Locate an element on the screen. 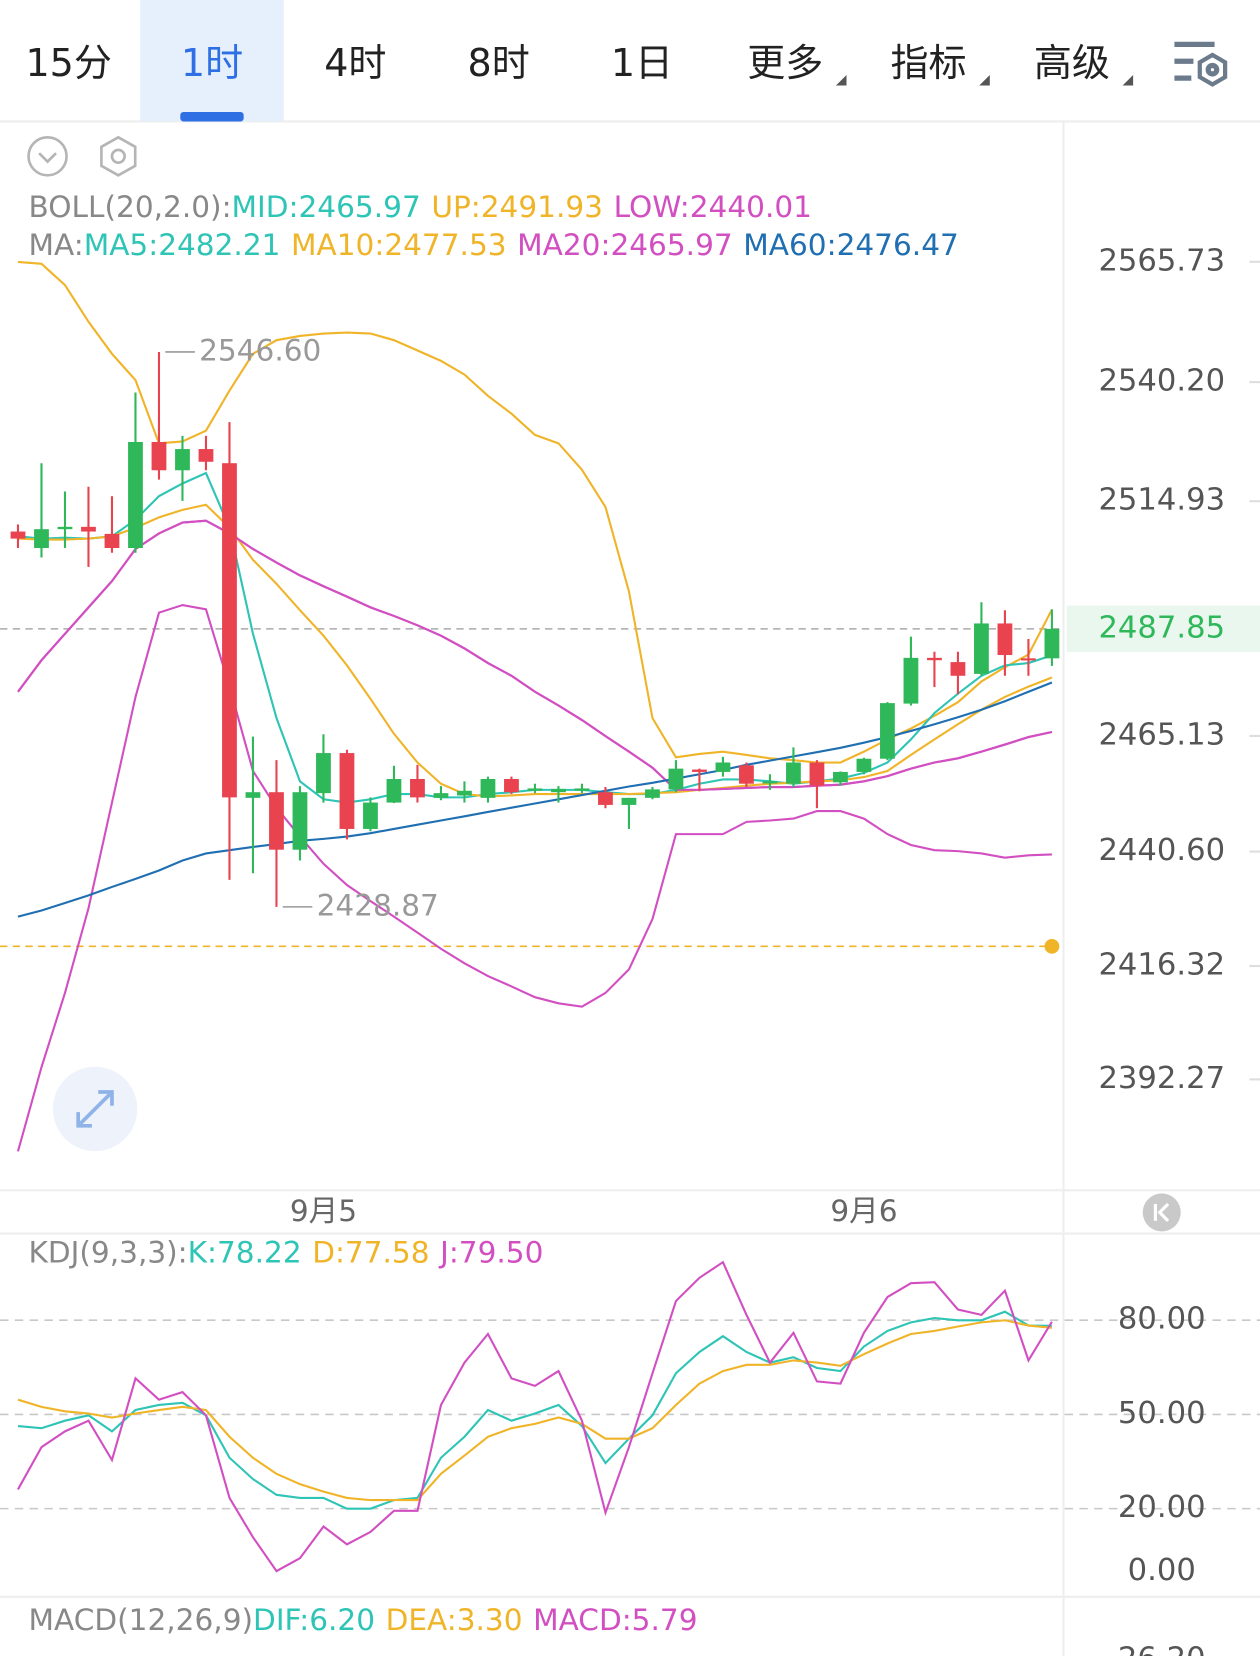 The height and width of the screenshot is (1656, 1260). legend-prefix: BOLL(20,2.0): is located at coordinates (130, 207).